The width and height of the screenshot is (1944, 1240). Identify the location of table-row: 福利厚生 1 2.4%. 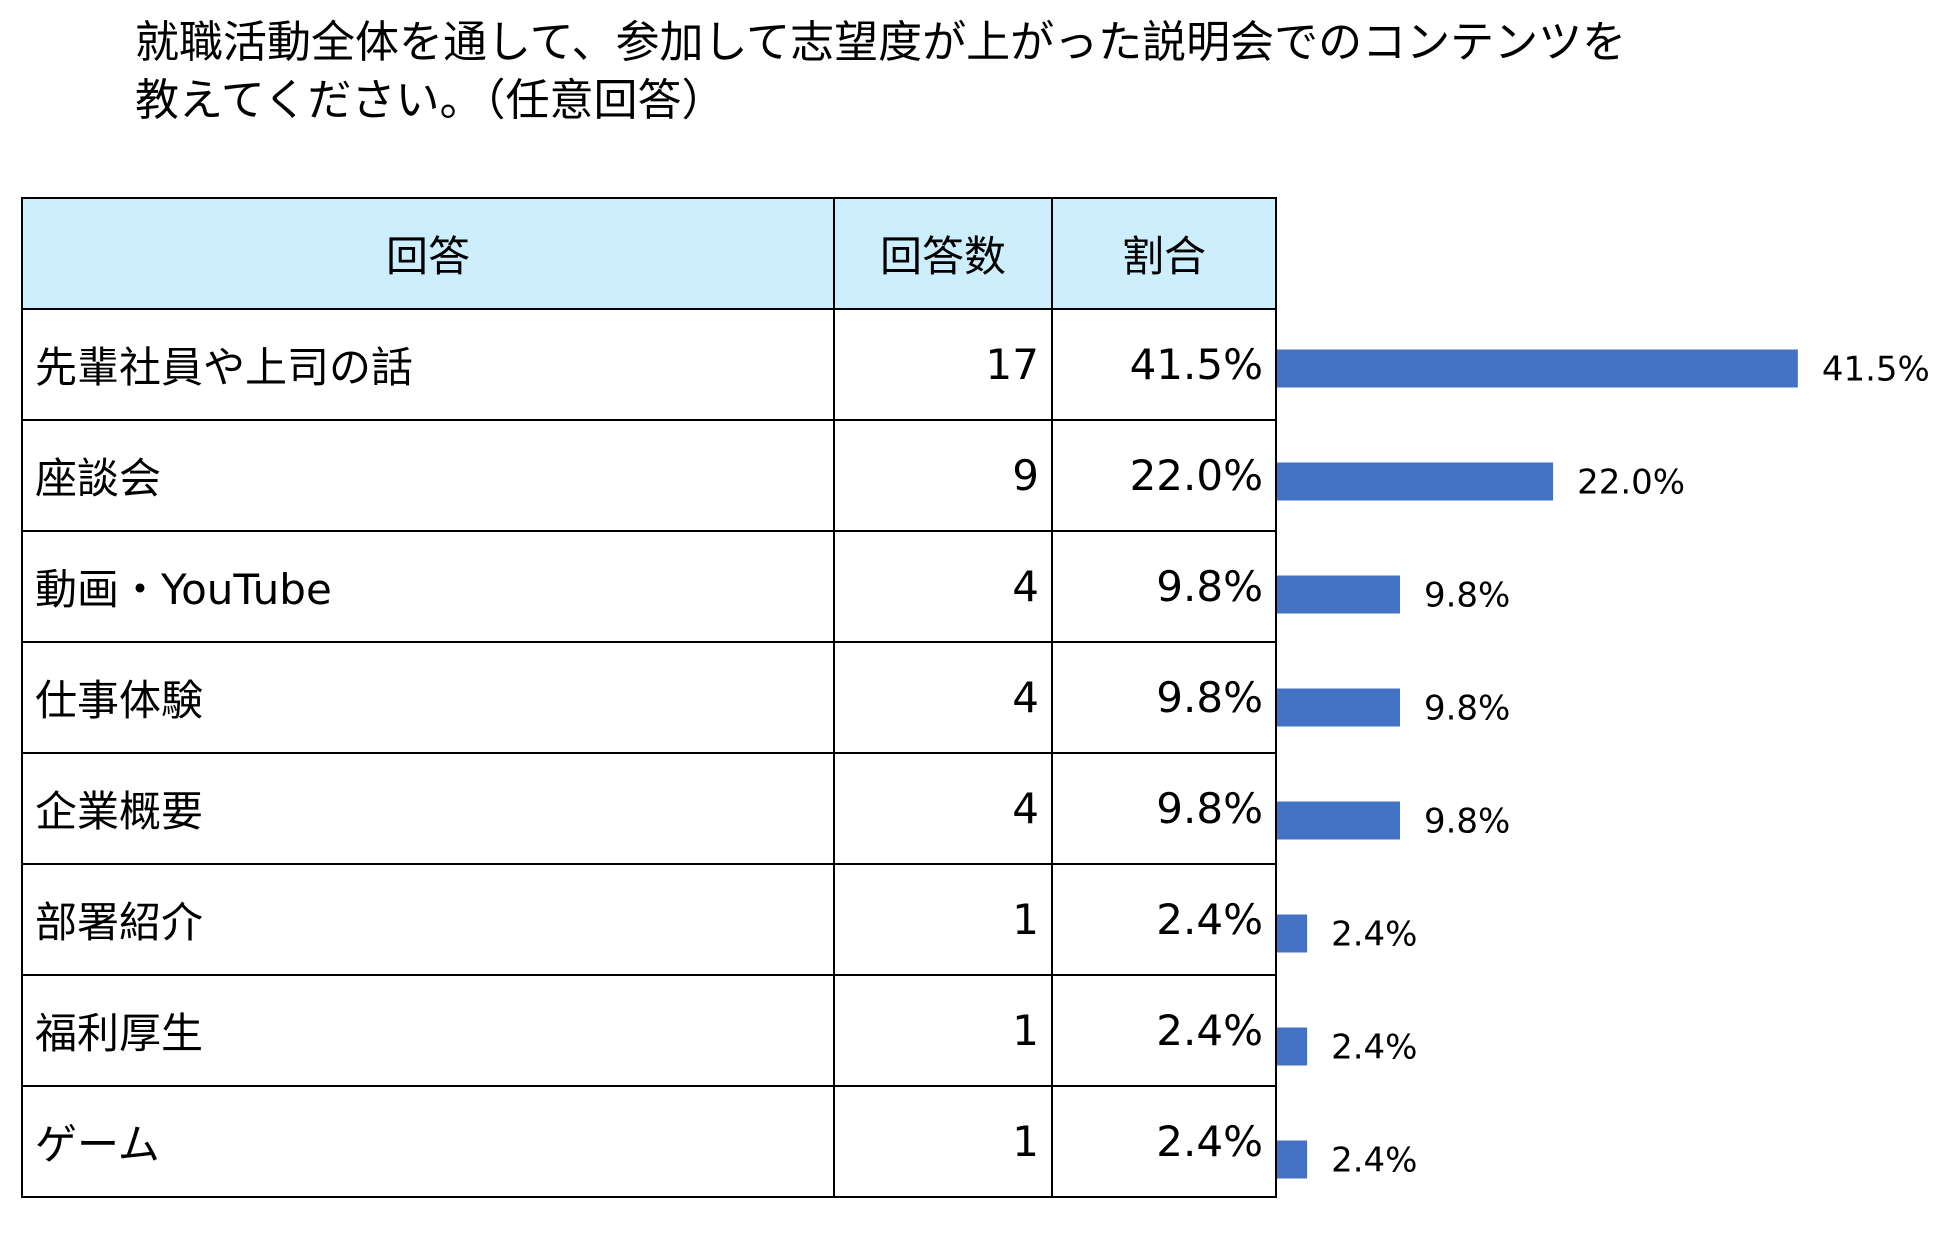
(649, 1030).